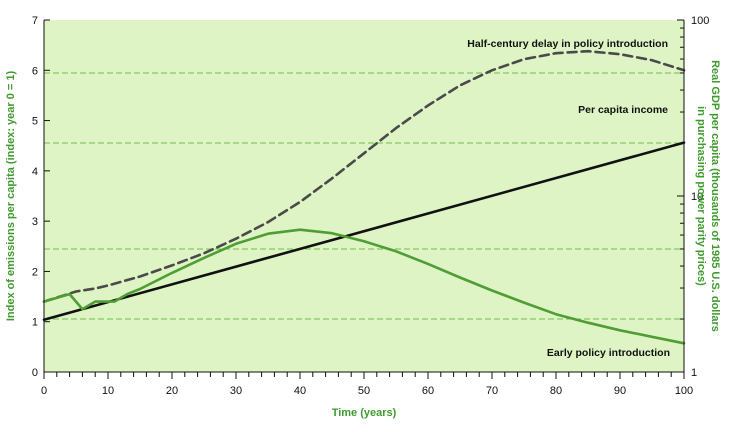 This screenshot has width=739, height=437. Describe the element at coordinates (623, 110) in the screenshot. I see `annotation-income: Per capita income` at that location.